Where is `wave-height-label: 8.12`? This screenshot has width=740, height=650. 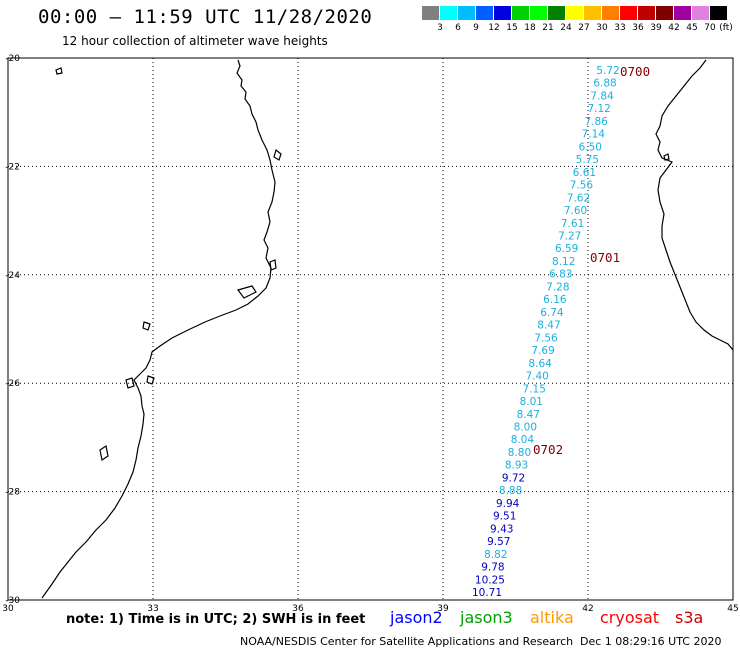 wave-height-label: 8.12 is located at coordinates (563, 262).